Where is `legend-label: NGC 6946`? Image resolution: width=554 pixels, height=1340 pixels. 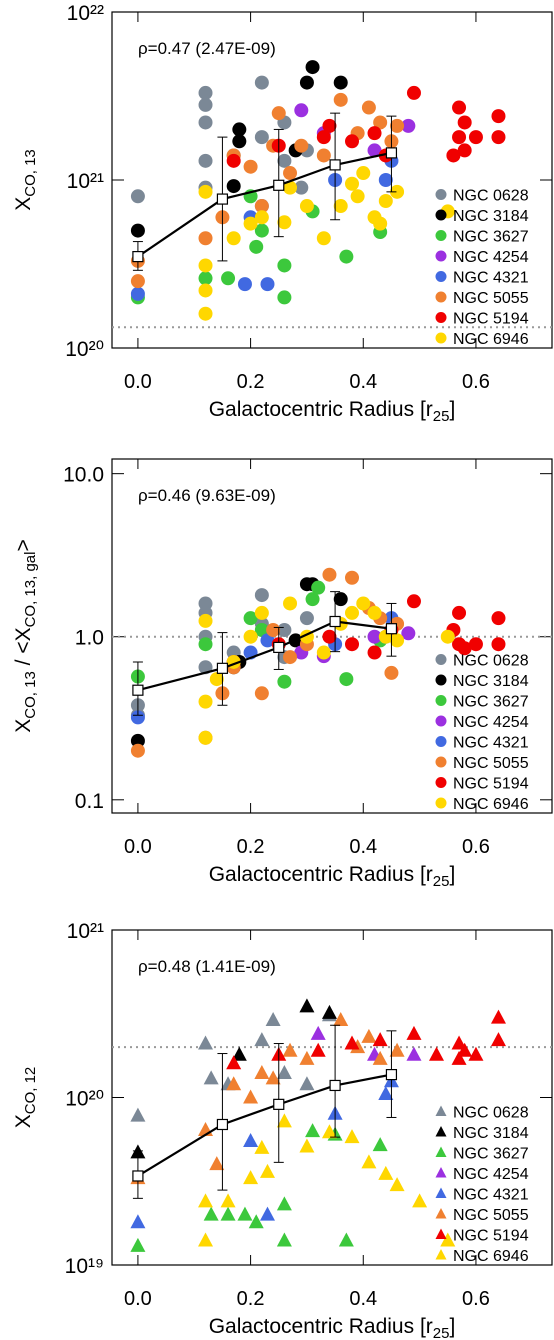 legend-label: NGC 6946 is located at coordinates (491, 804).